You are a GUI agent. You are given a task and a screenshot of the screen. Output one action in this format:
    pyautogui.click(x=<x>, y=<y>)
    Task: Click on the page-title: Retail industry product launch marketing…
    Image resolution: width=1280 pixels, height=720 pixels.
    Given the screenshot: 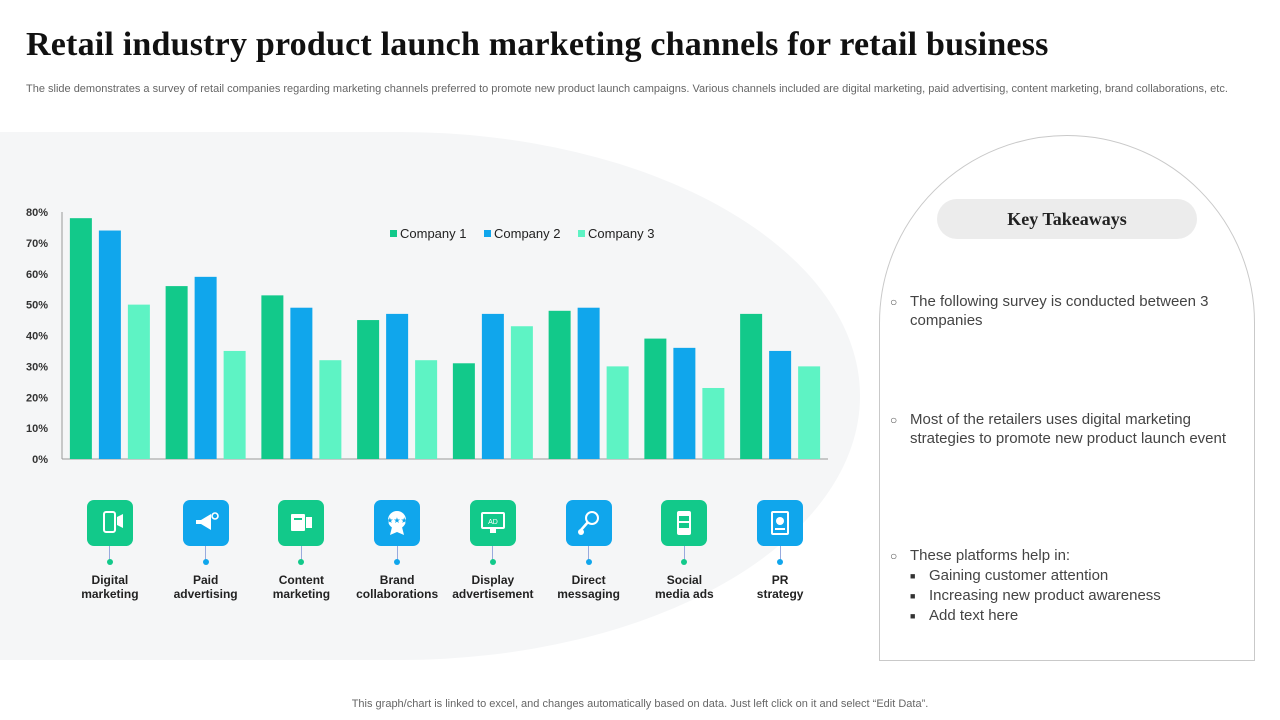 What is the action you would take?
    pyautogui.click(x=537, y=44)
    